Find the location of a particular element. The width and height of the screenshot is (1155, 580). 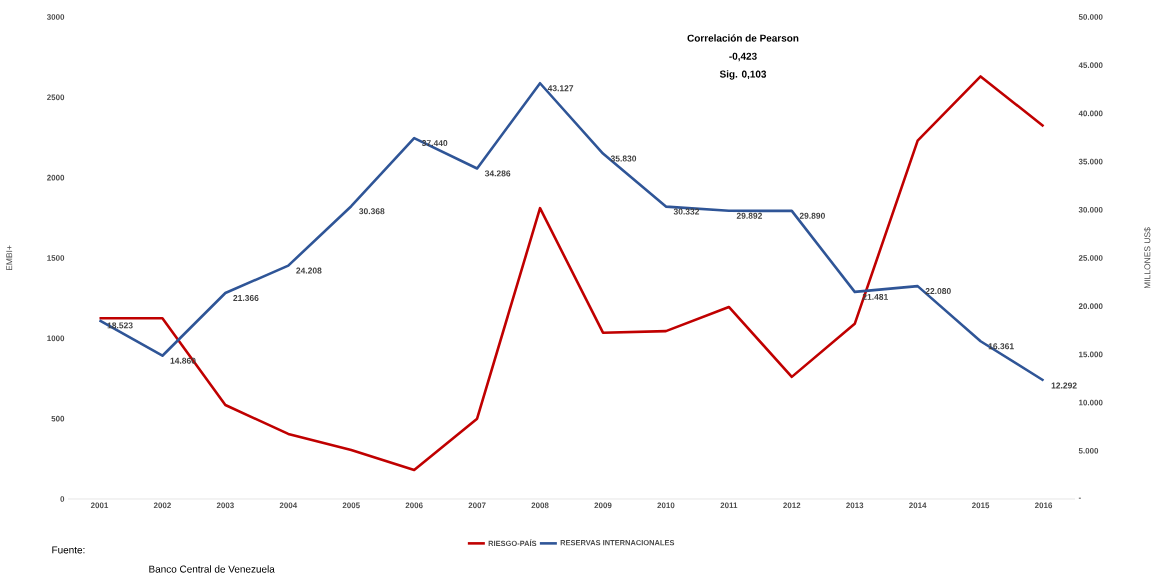

data-label: 29.890 is located at coordinates (812, 215).